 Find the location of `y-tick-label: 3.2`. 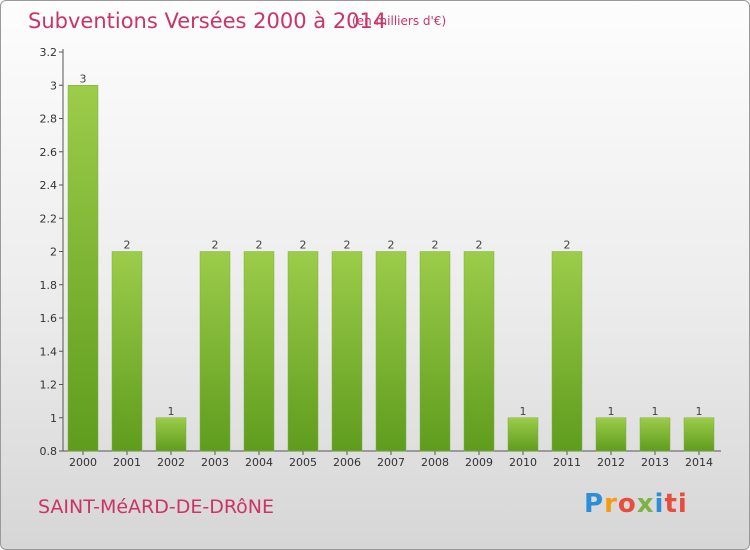

y-tick-label: 3.2 is located at coordinates (49, 52).